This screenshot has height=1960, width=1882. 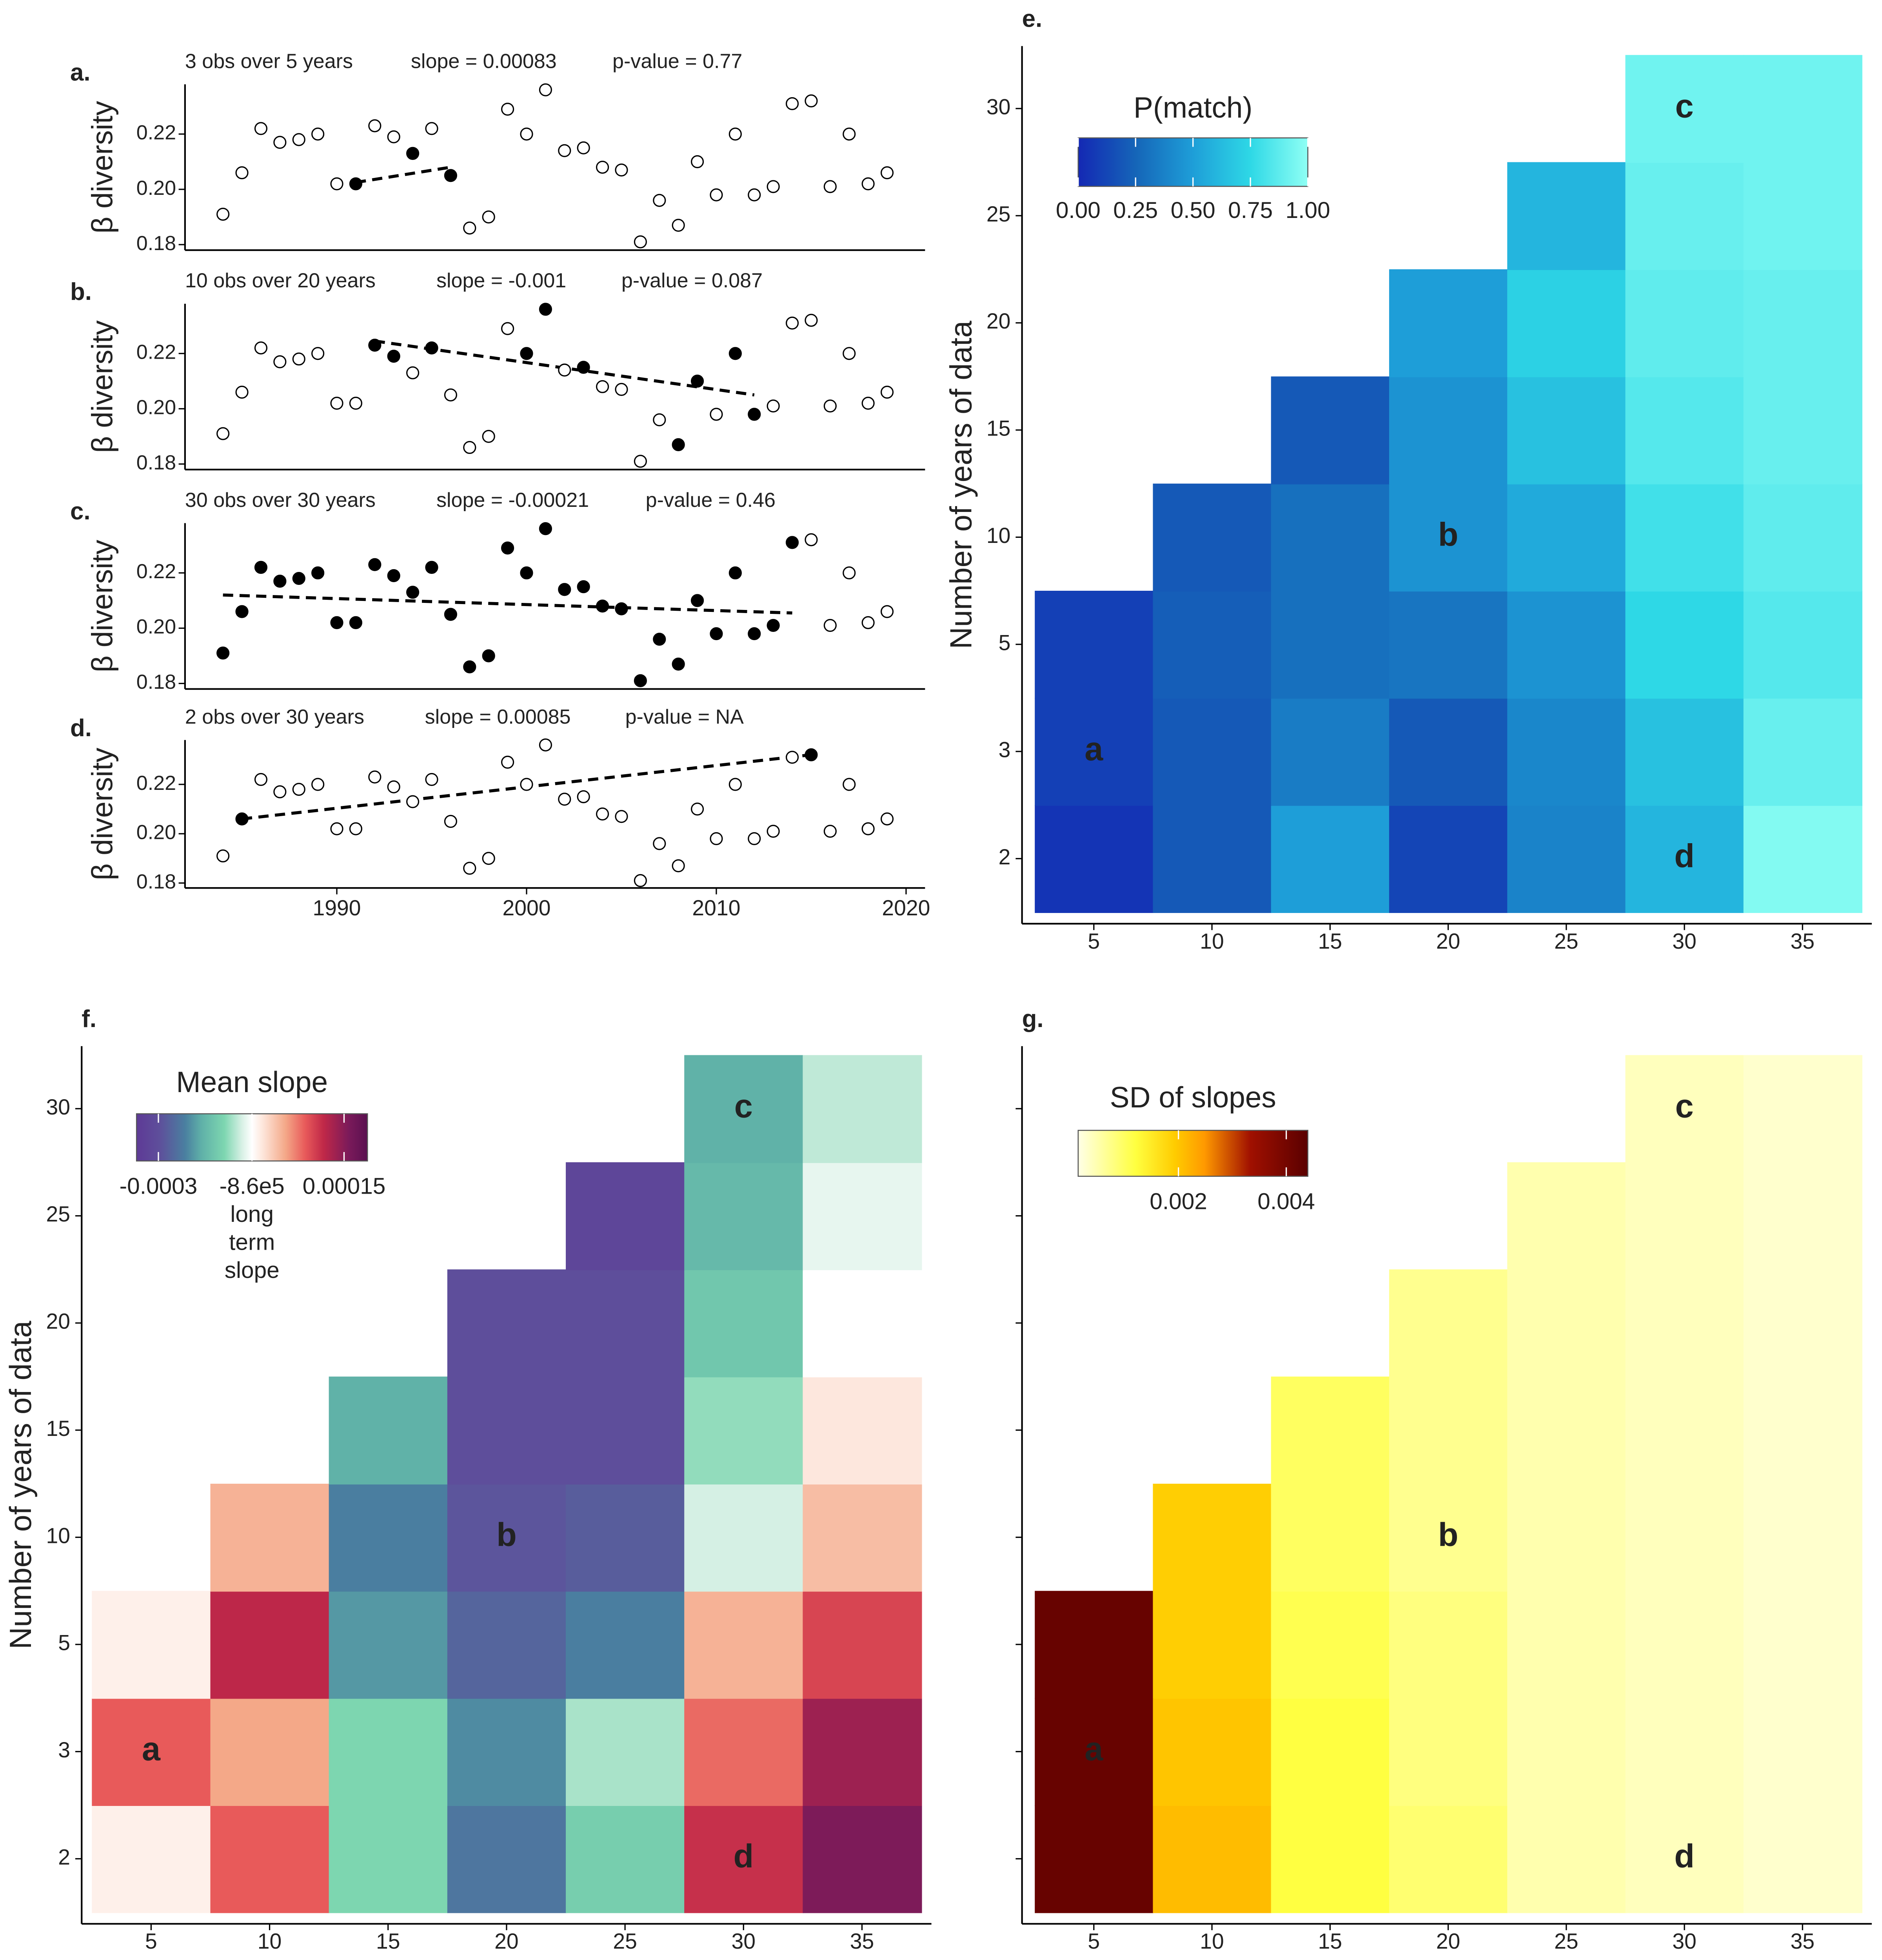 I want to click on cell-annotation: c, so click(x=1684, y=1106).